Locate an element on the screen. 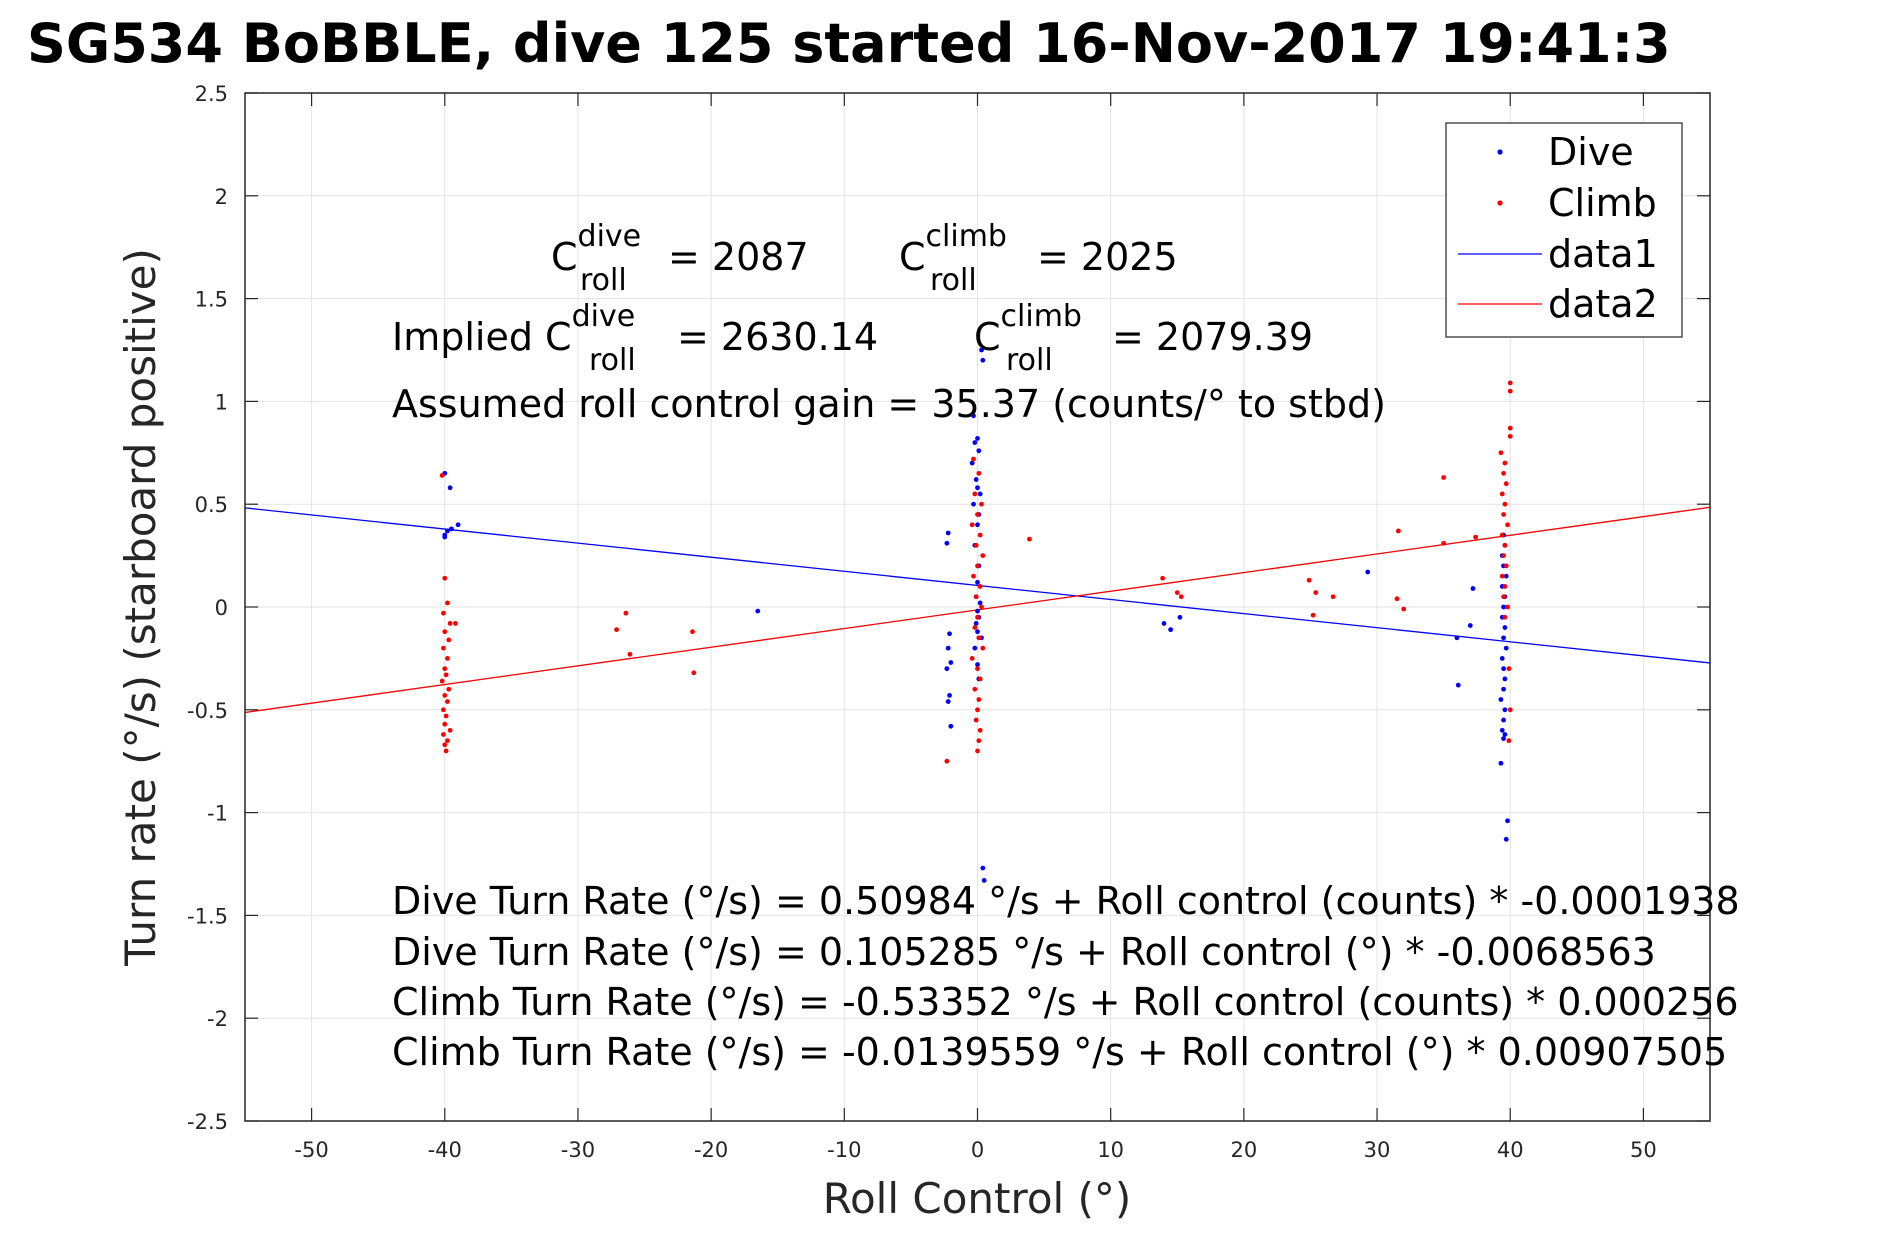  x-tick-label: -10 is located at coordinates (844, 1150).